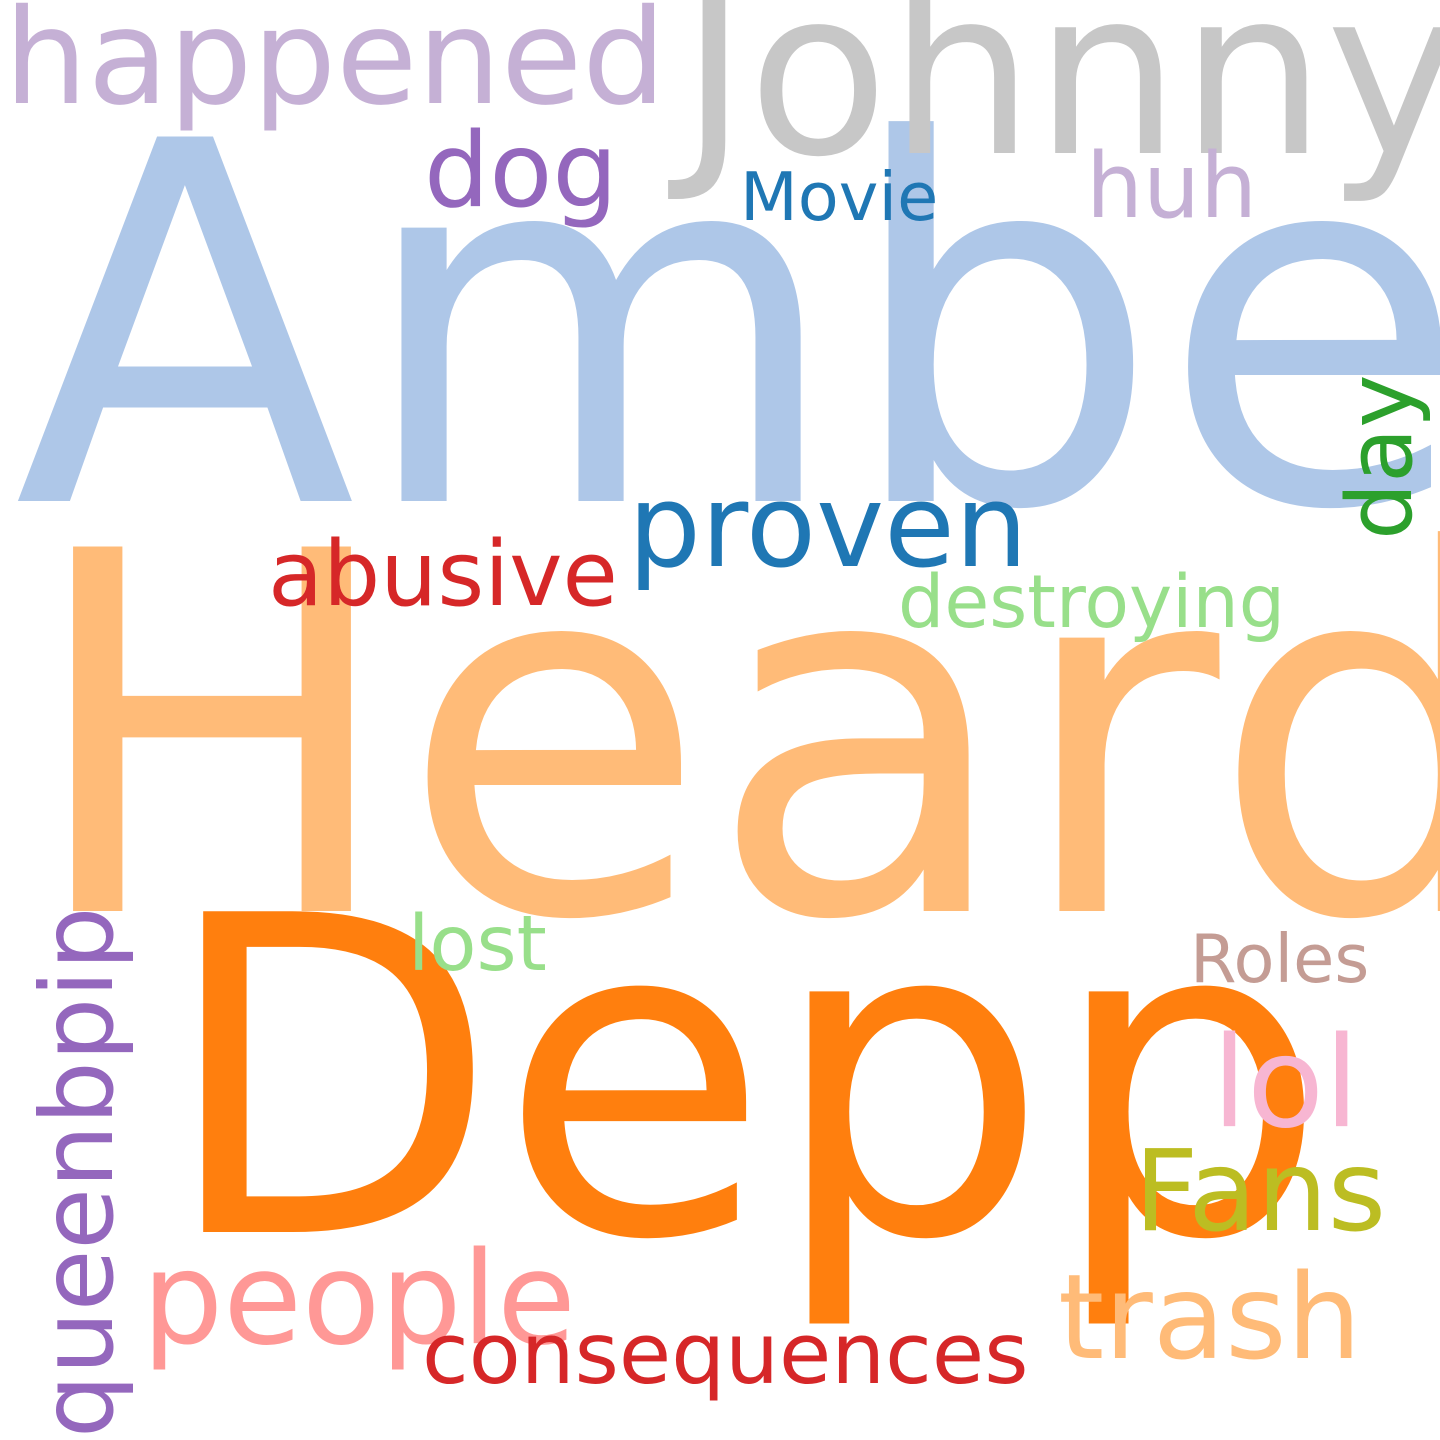  Describe the element at coordinates (521, 171) in the screenshot. I see `word-dog: dog` at that location.